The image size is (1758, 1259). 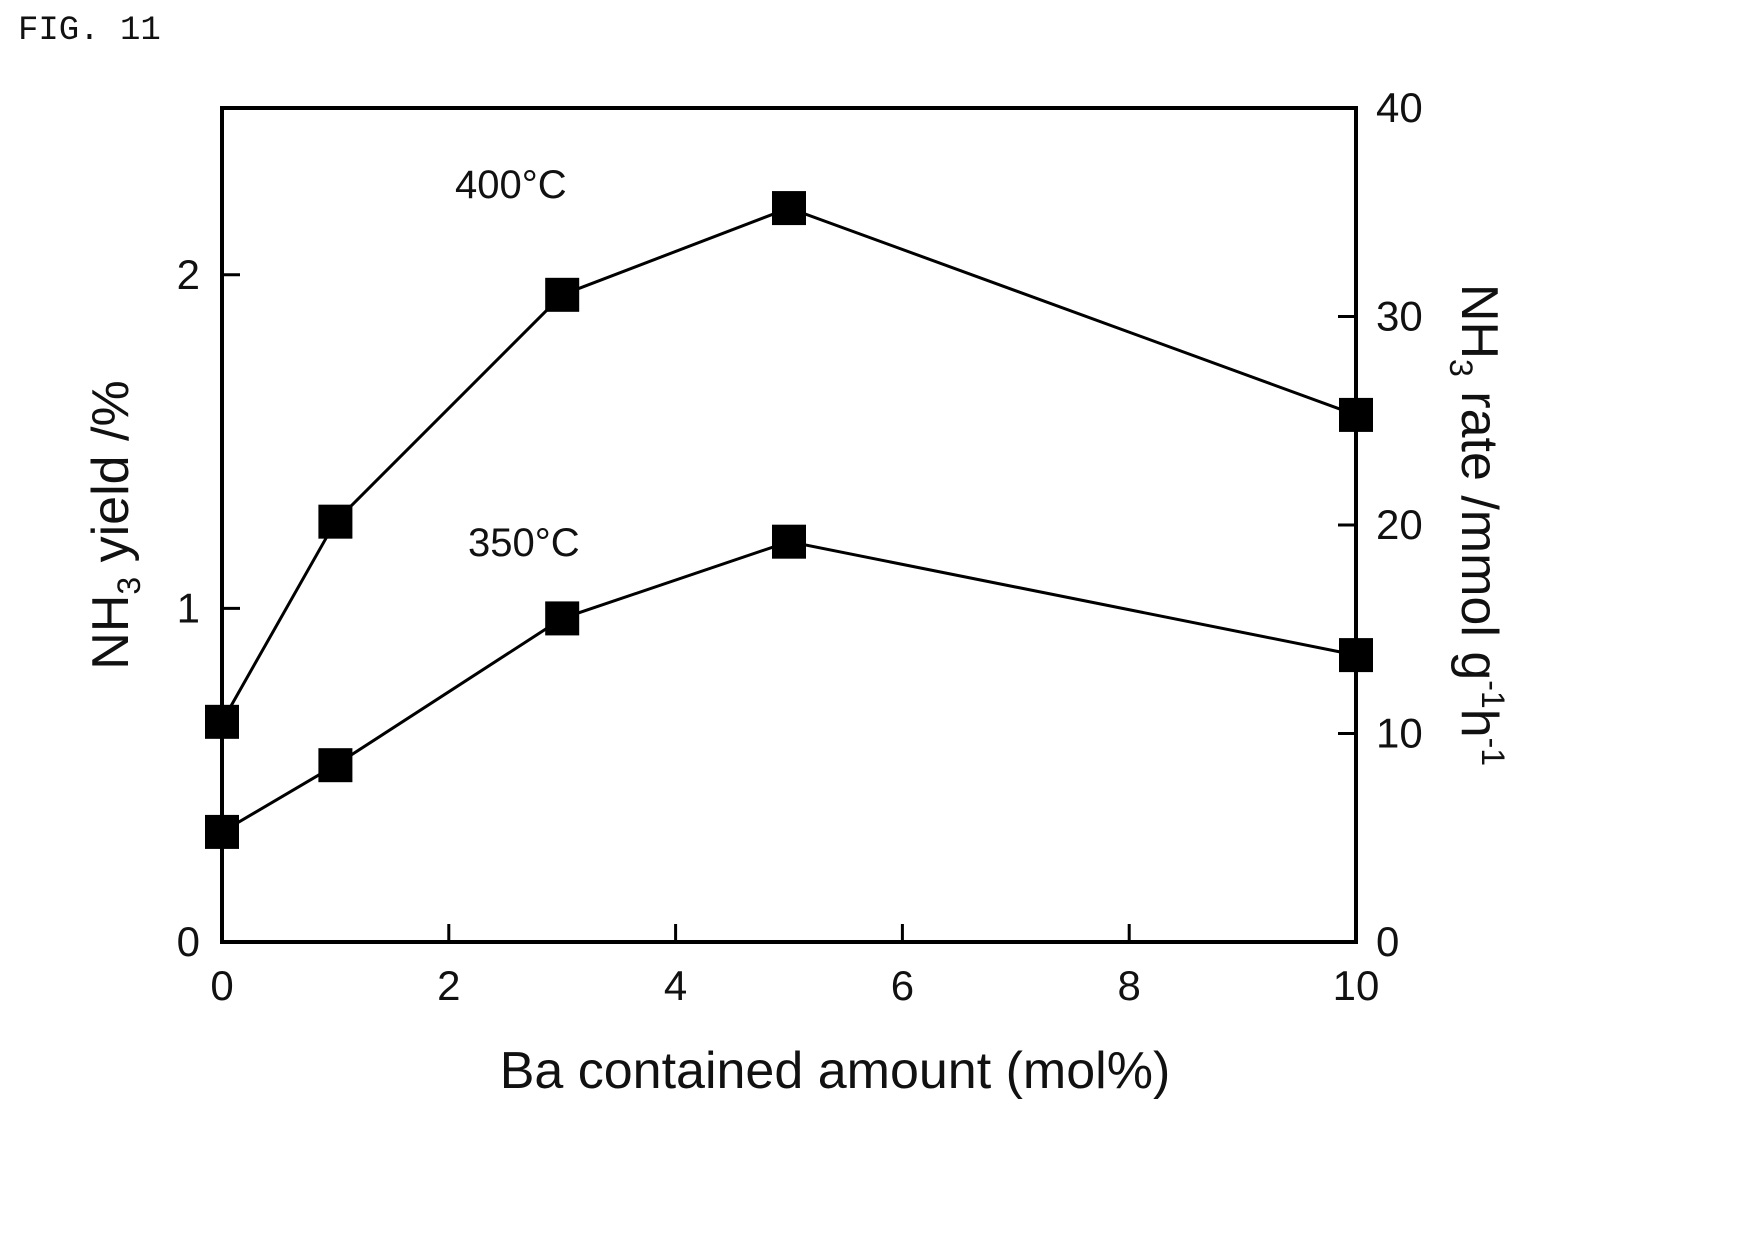 What do you see at coordinates (188, 941) in the screenshot?
I see `y-left-tick-label: 0` at bounding box center [188, 941].